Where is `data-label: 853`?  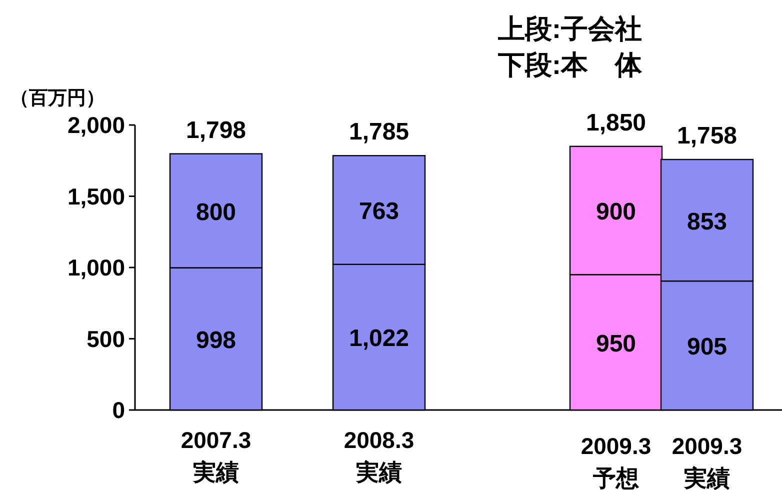
data-label: 853 is located at coordinates (707, 222).